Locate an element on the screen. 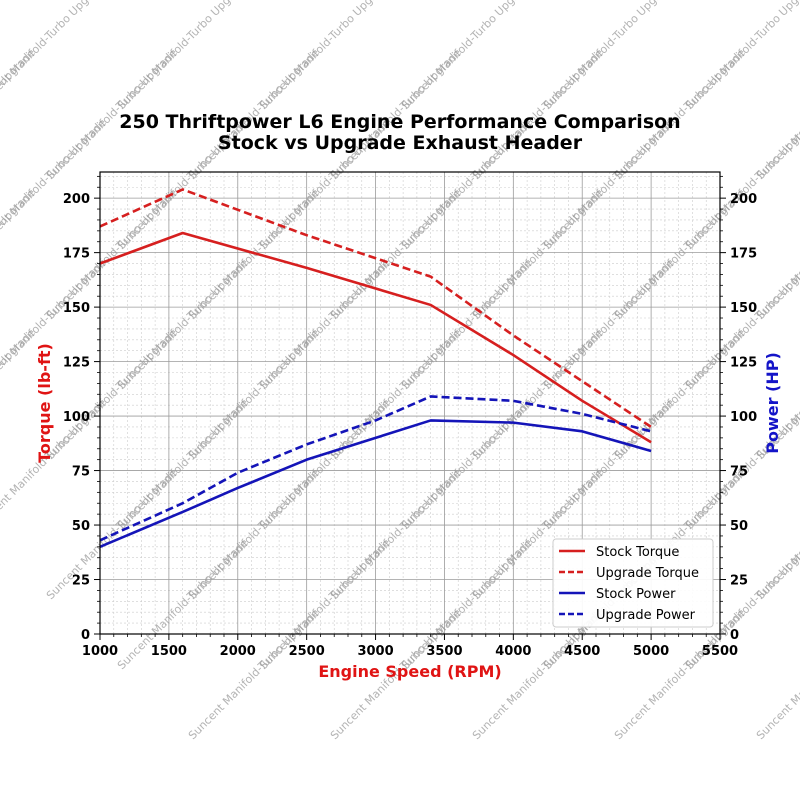 Image resolution: width=800 pixels, height=805 pixels. y-left-tick-label: 100 is located at coordinates (76, 417).